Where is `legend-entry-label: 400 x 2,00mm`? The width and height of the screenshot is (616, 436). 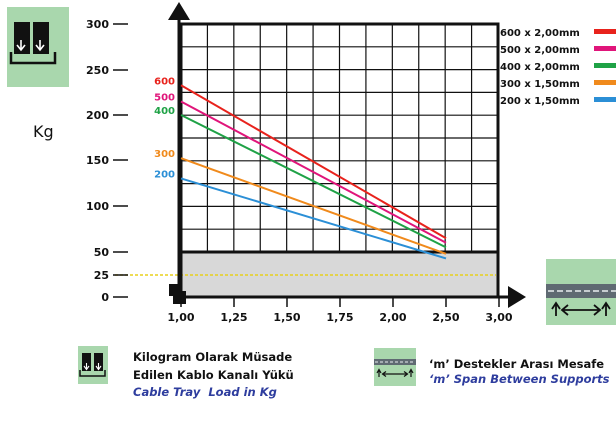
legend-entry-label: 400 x 2,00mm is located at coordinates (540, 67).